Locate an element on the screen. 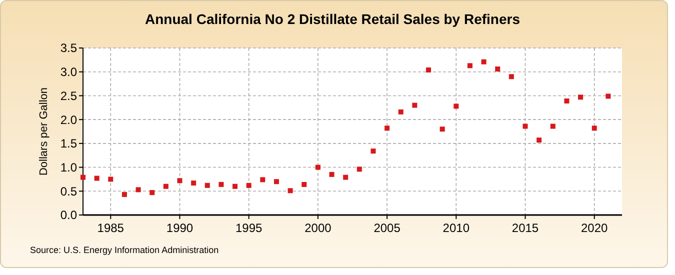  x-tick-label: 1990 is located at coordinates (180, 228).